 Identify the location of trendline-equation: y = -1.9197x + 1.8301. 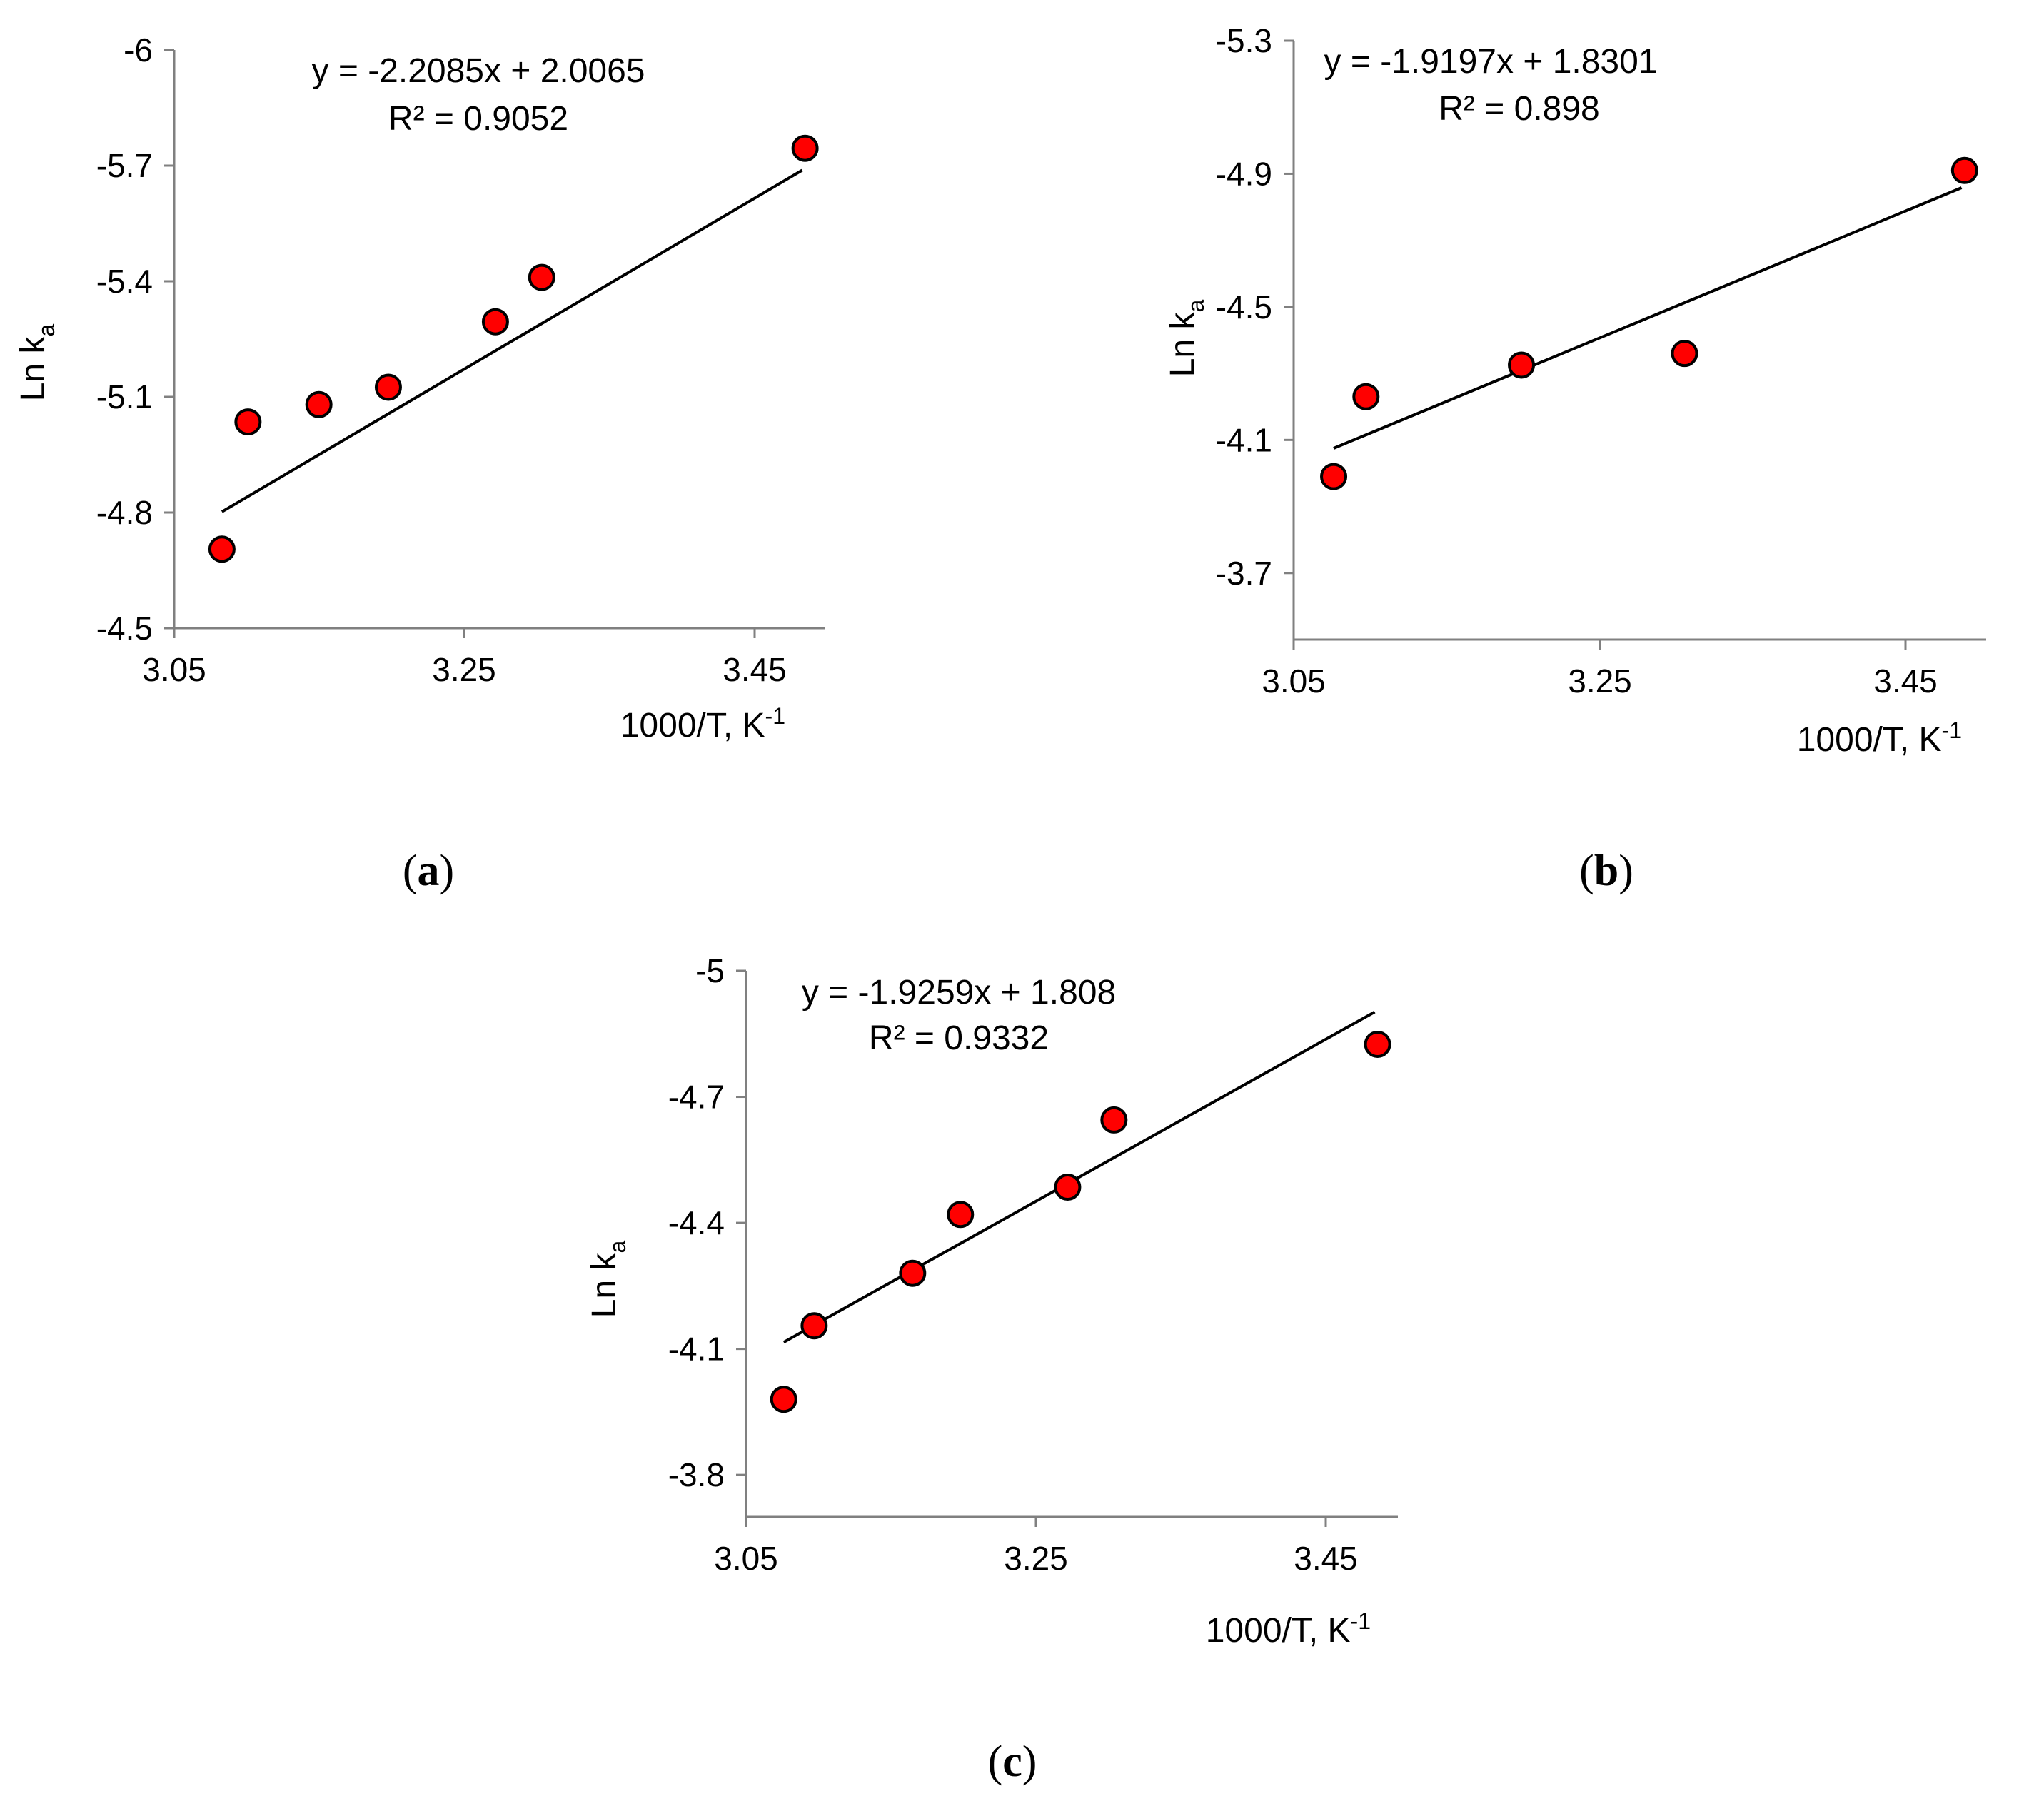
(1490, 62).